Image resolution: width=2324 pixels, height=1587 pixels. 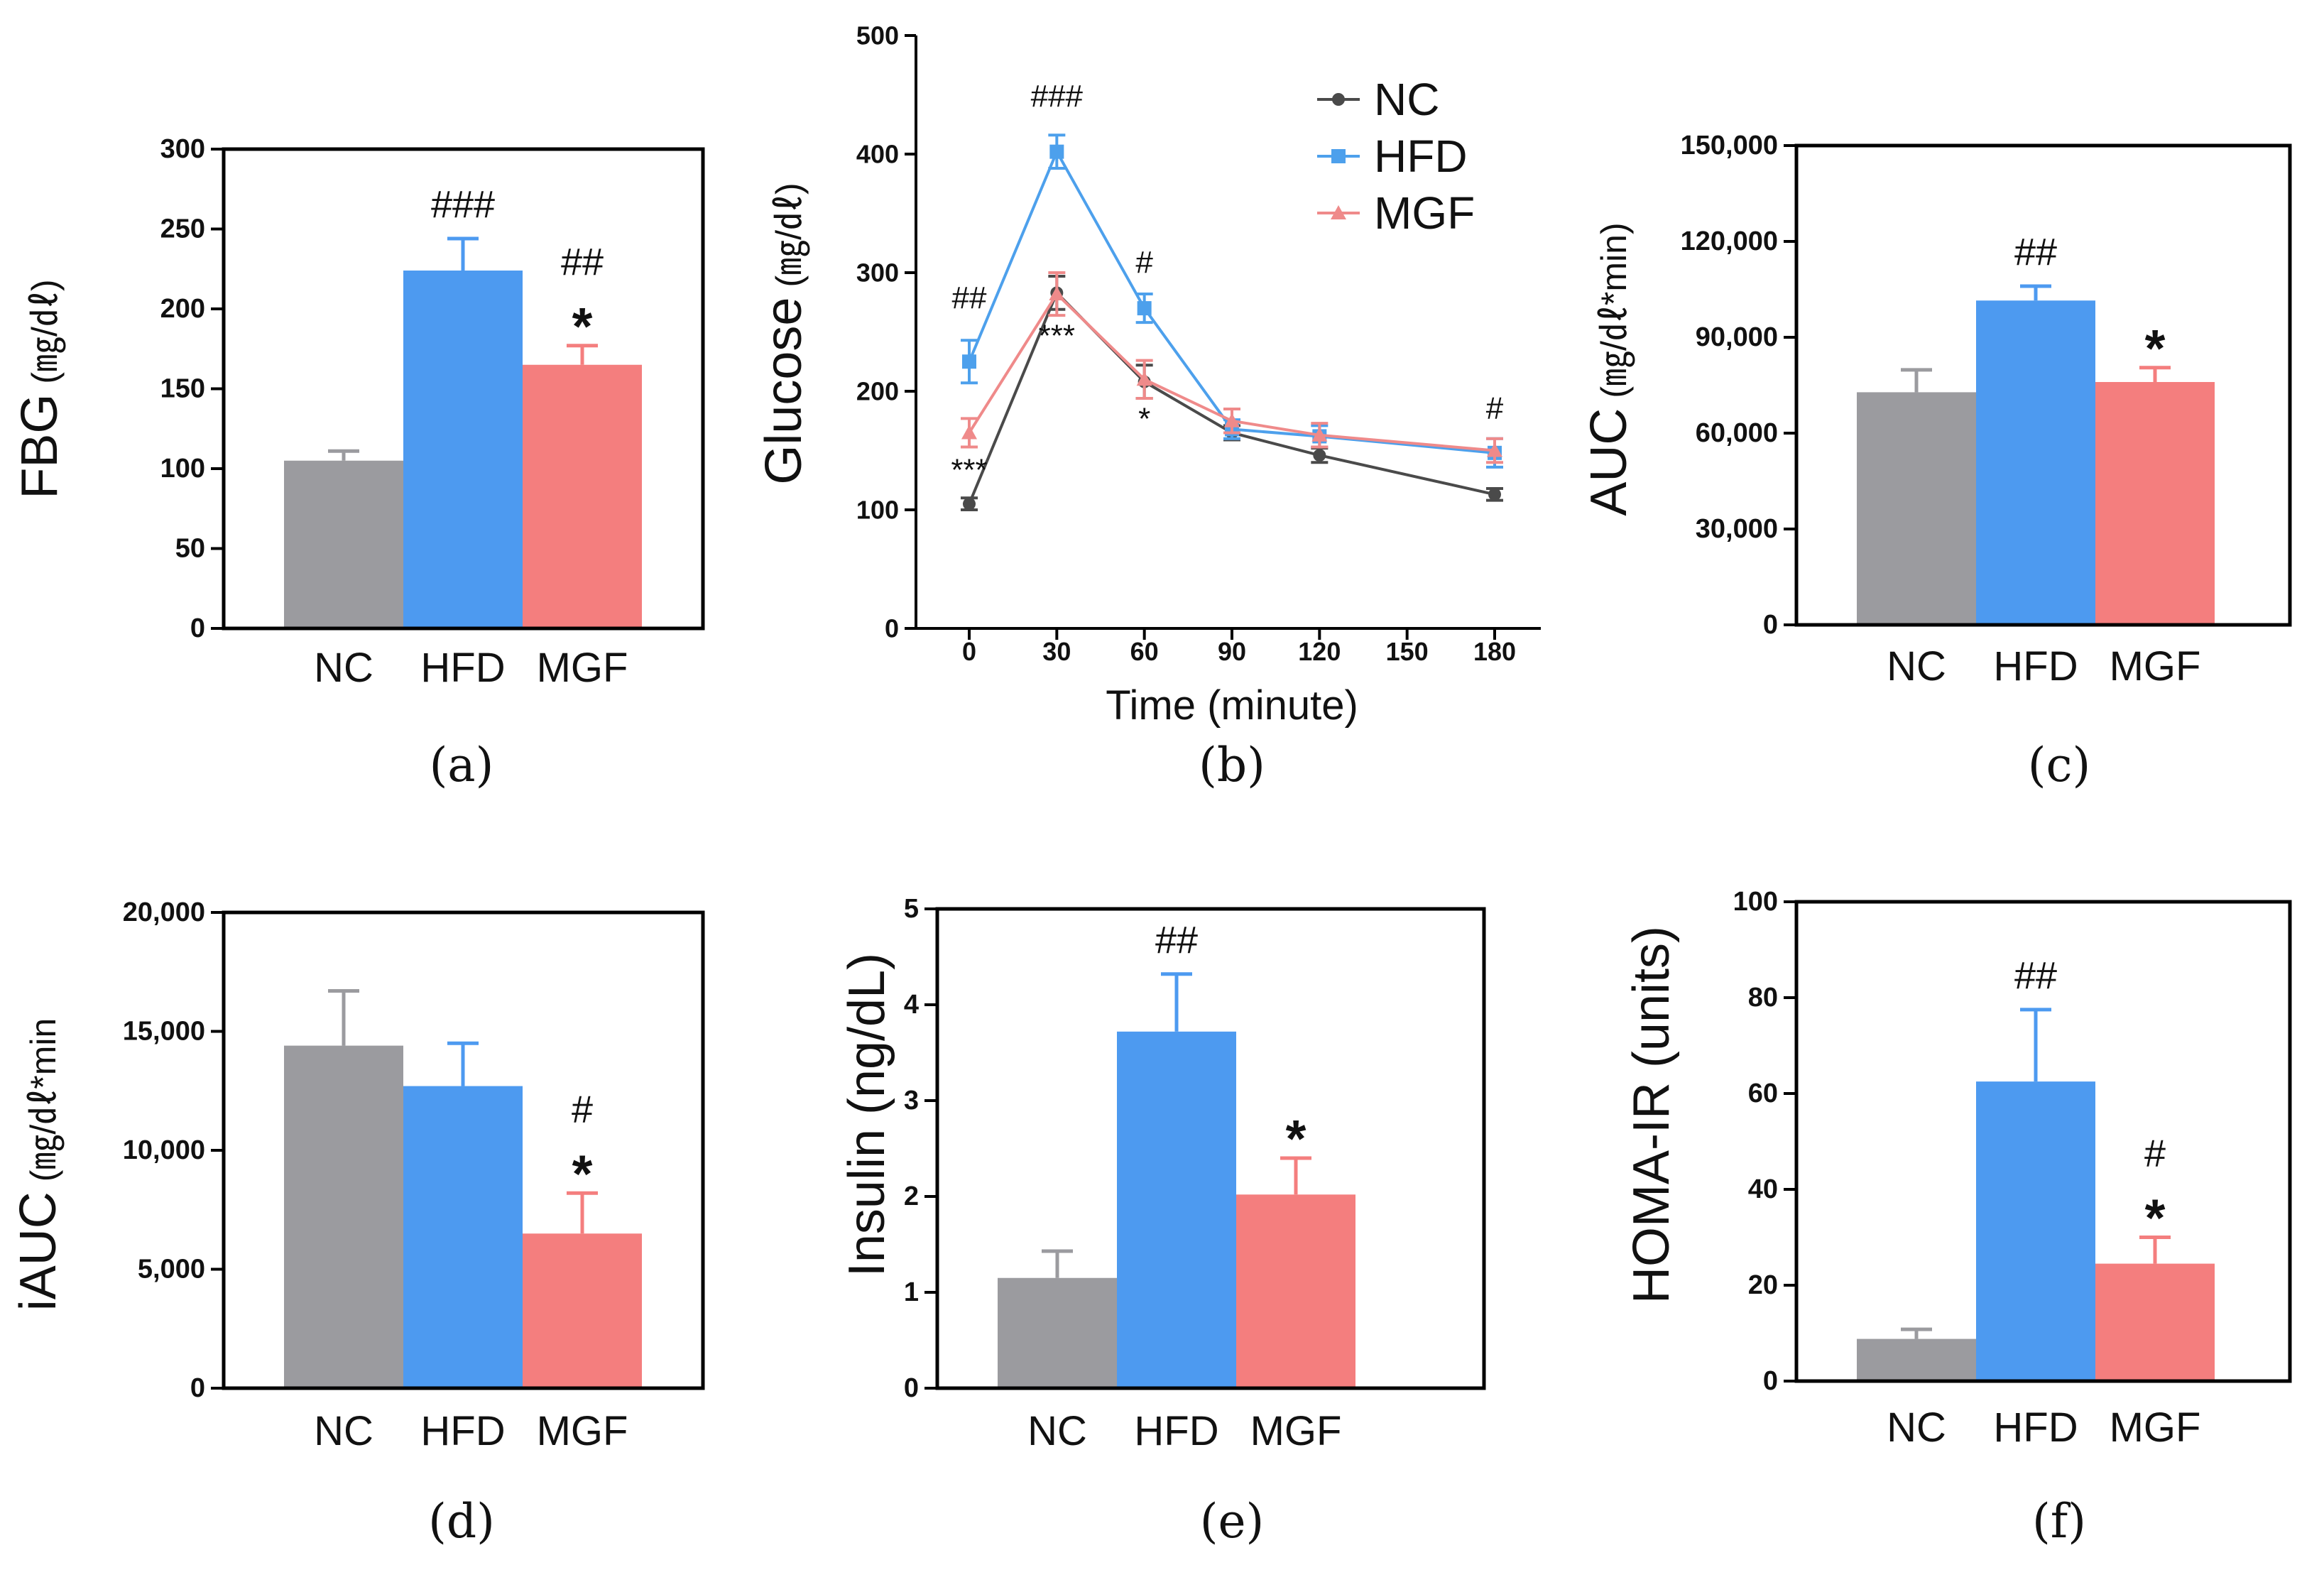 I want to click on series-line-nc, so click(x=1231, y=397).